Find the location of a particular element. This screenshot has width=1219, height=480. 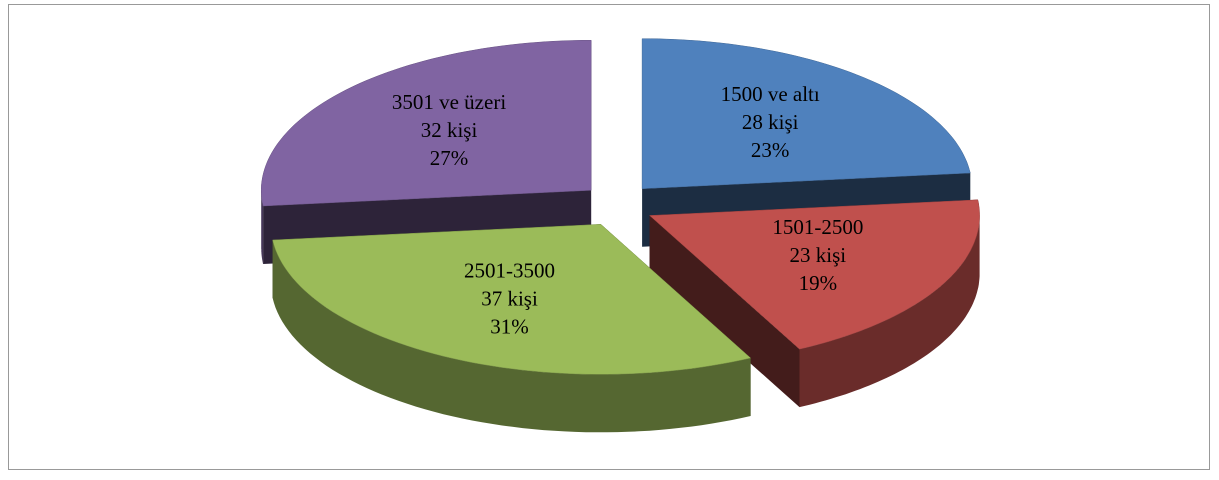

value-label: 37 kişi is located at coordinates (509, 299).